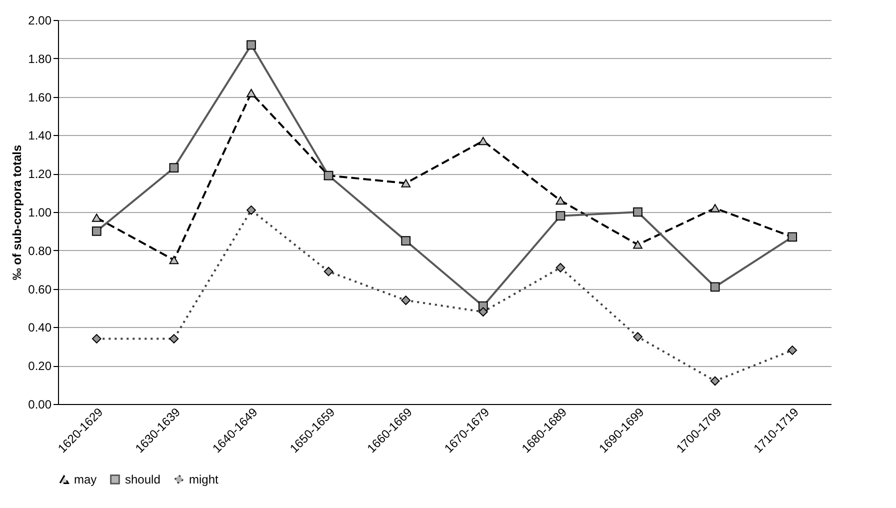 The width and height of the screenshot is (896, 508). What do you see at coordinates (40, 59) in the screenshot?
I see `y-tick-label: 1.80` at bounding box center [40, 59].